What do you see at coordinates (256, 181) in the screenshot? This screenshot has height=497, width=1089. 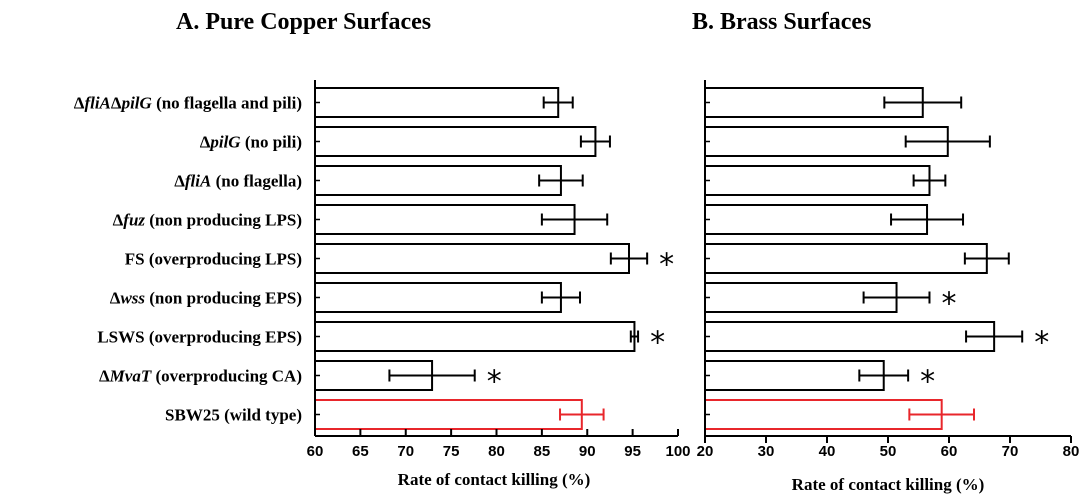 I see `category-label-part: (no flagella)` at bounding box center [256, 181].